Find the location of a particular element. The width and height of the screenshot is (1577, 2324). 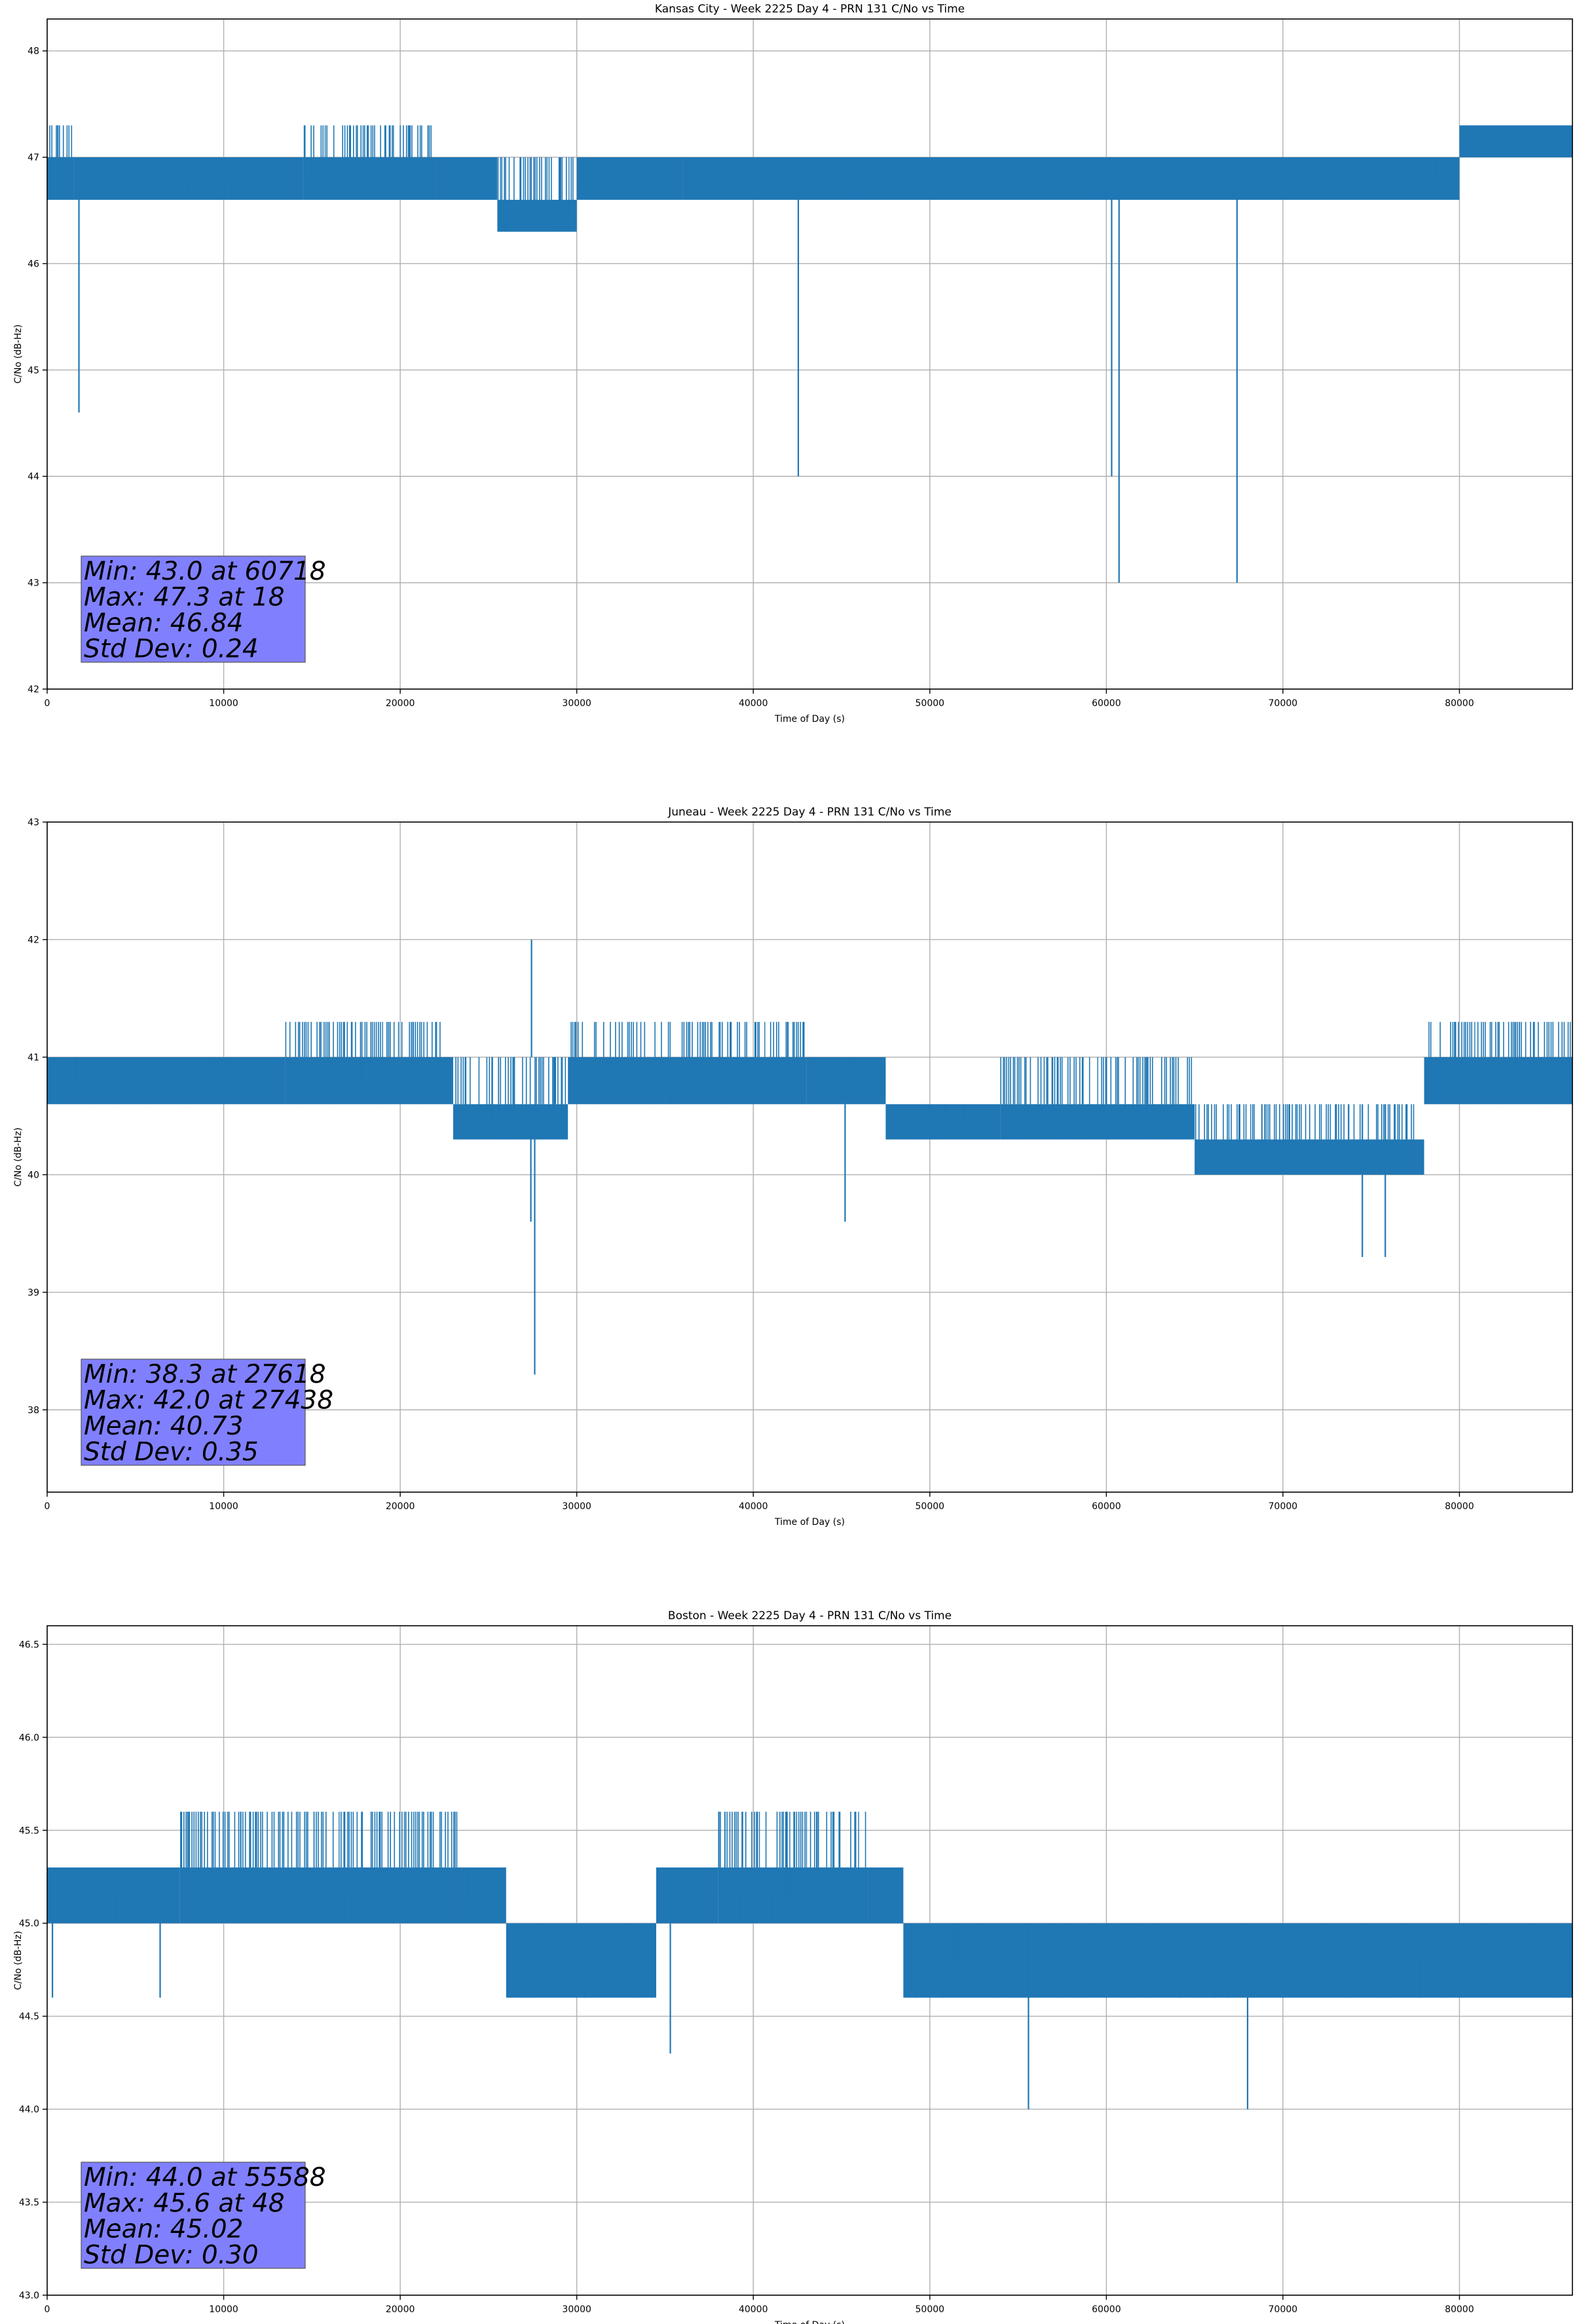

y-tick-label: 45 is located at coordinates (33, 370).